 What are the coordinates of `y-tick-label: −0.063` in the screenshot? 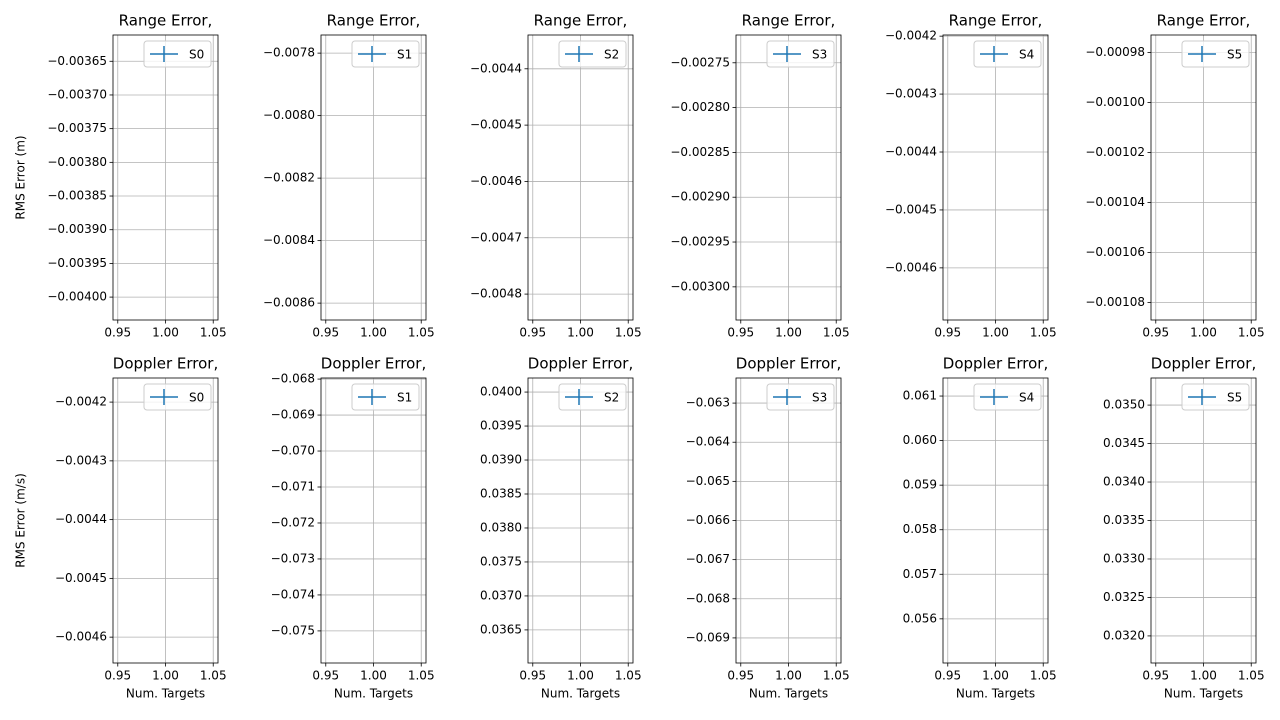 It's located at (708, 403).